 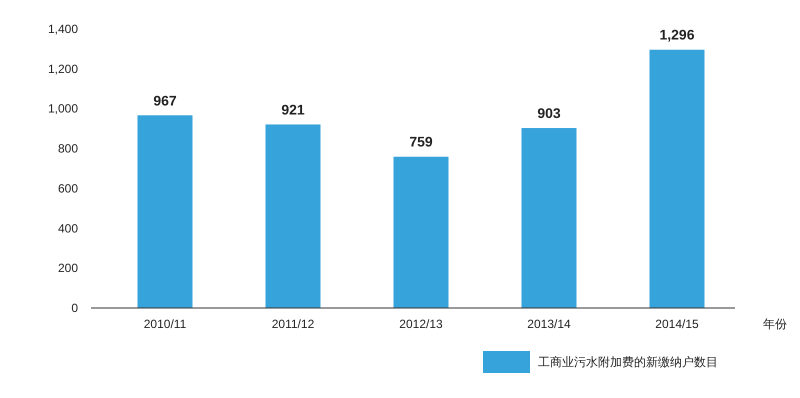 What do you see at coordinates (68, 228) in the screenshot?
I see `y-tick-label: 400` at bounding box center [68, 228].